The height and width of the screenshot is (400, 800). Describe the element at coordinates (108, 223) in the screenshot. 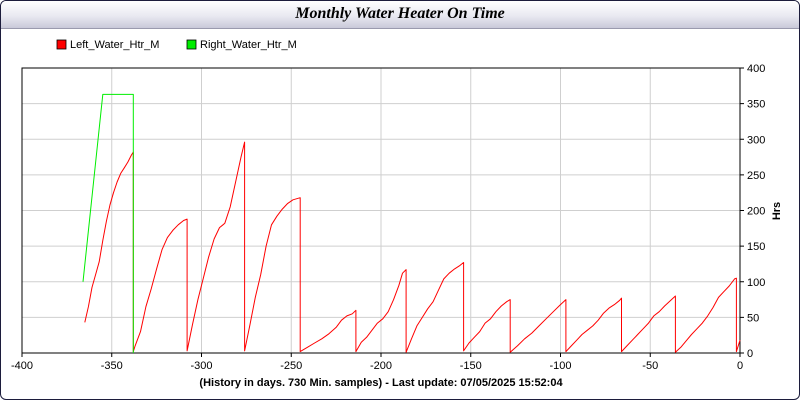

I see `series-line-right-water-htr-m` at that location.